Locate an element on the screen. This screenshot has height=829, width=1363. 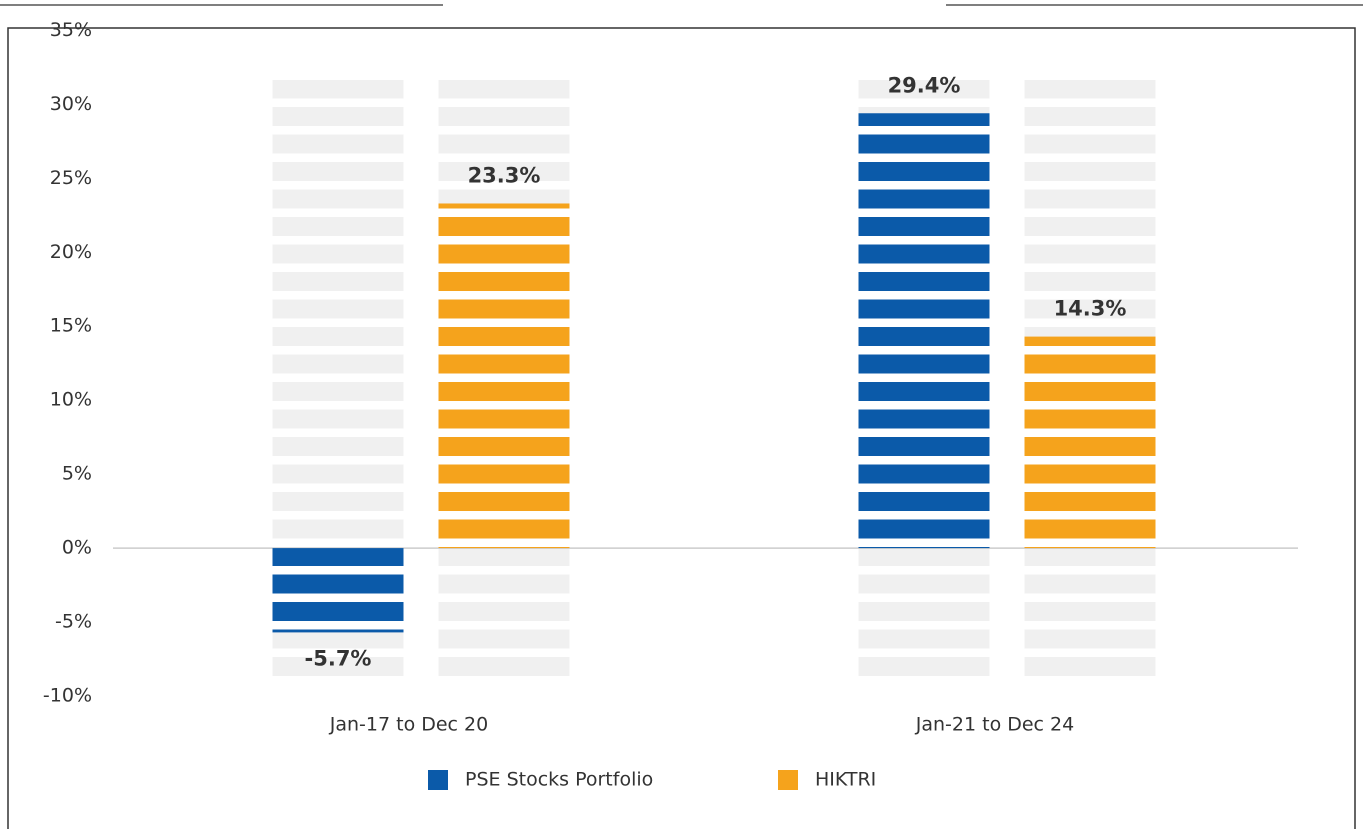
y-tick-label: 0% is located at coordinates (77, 548).